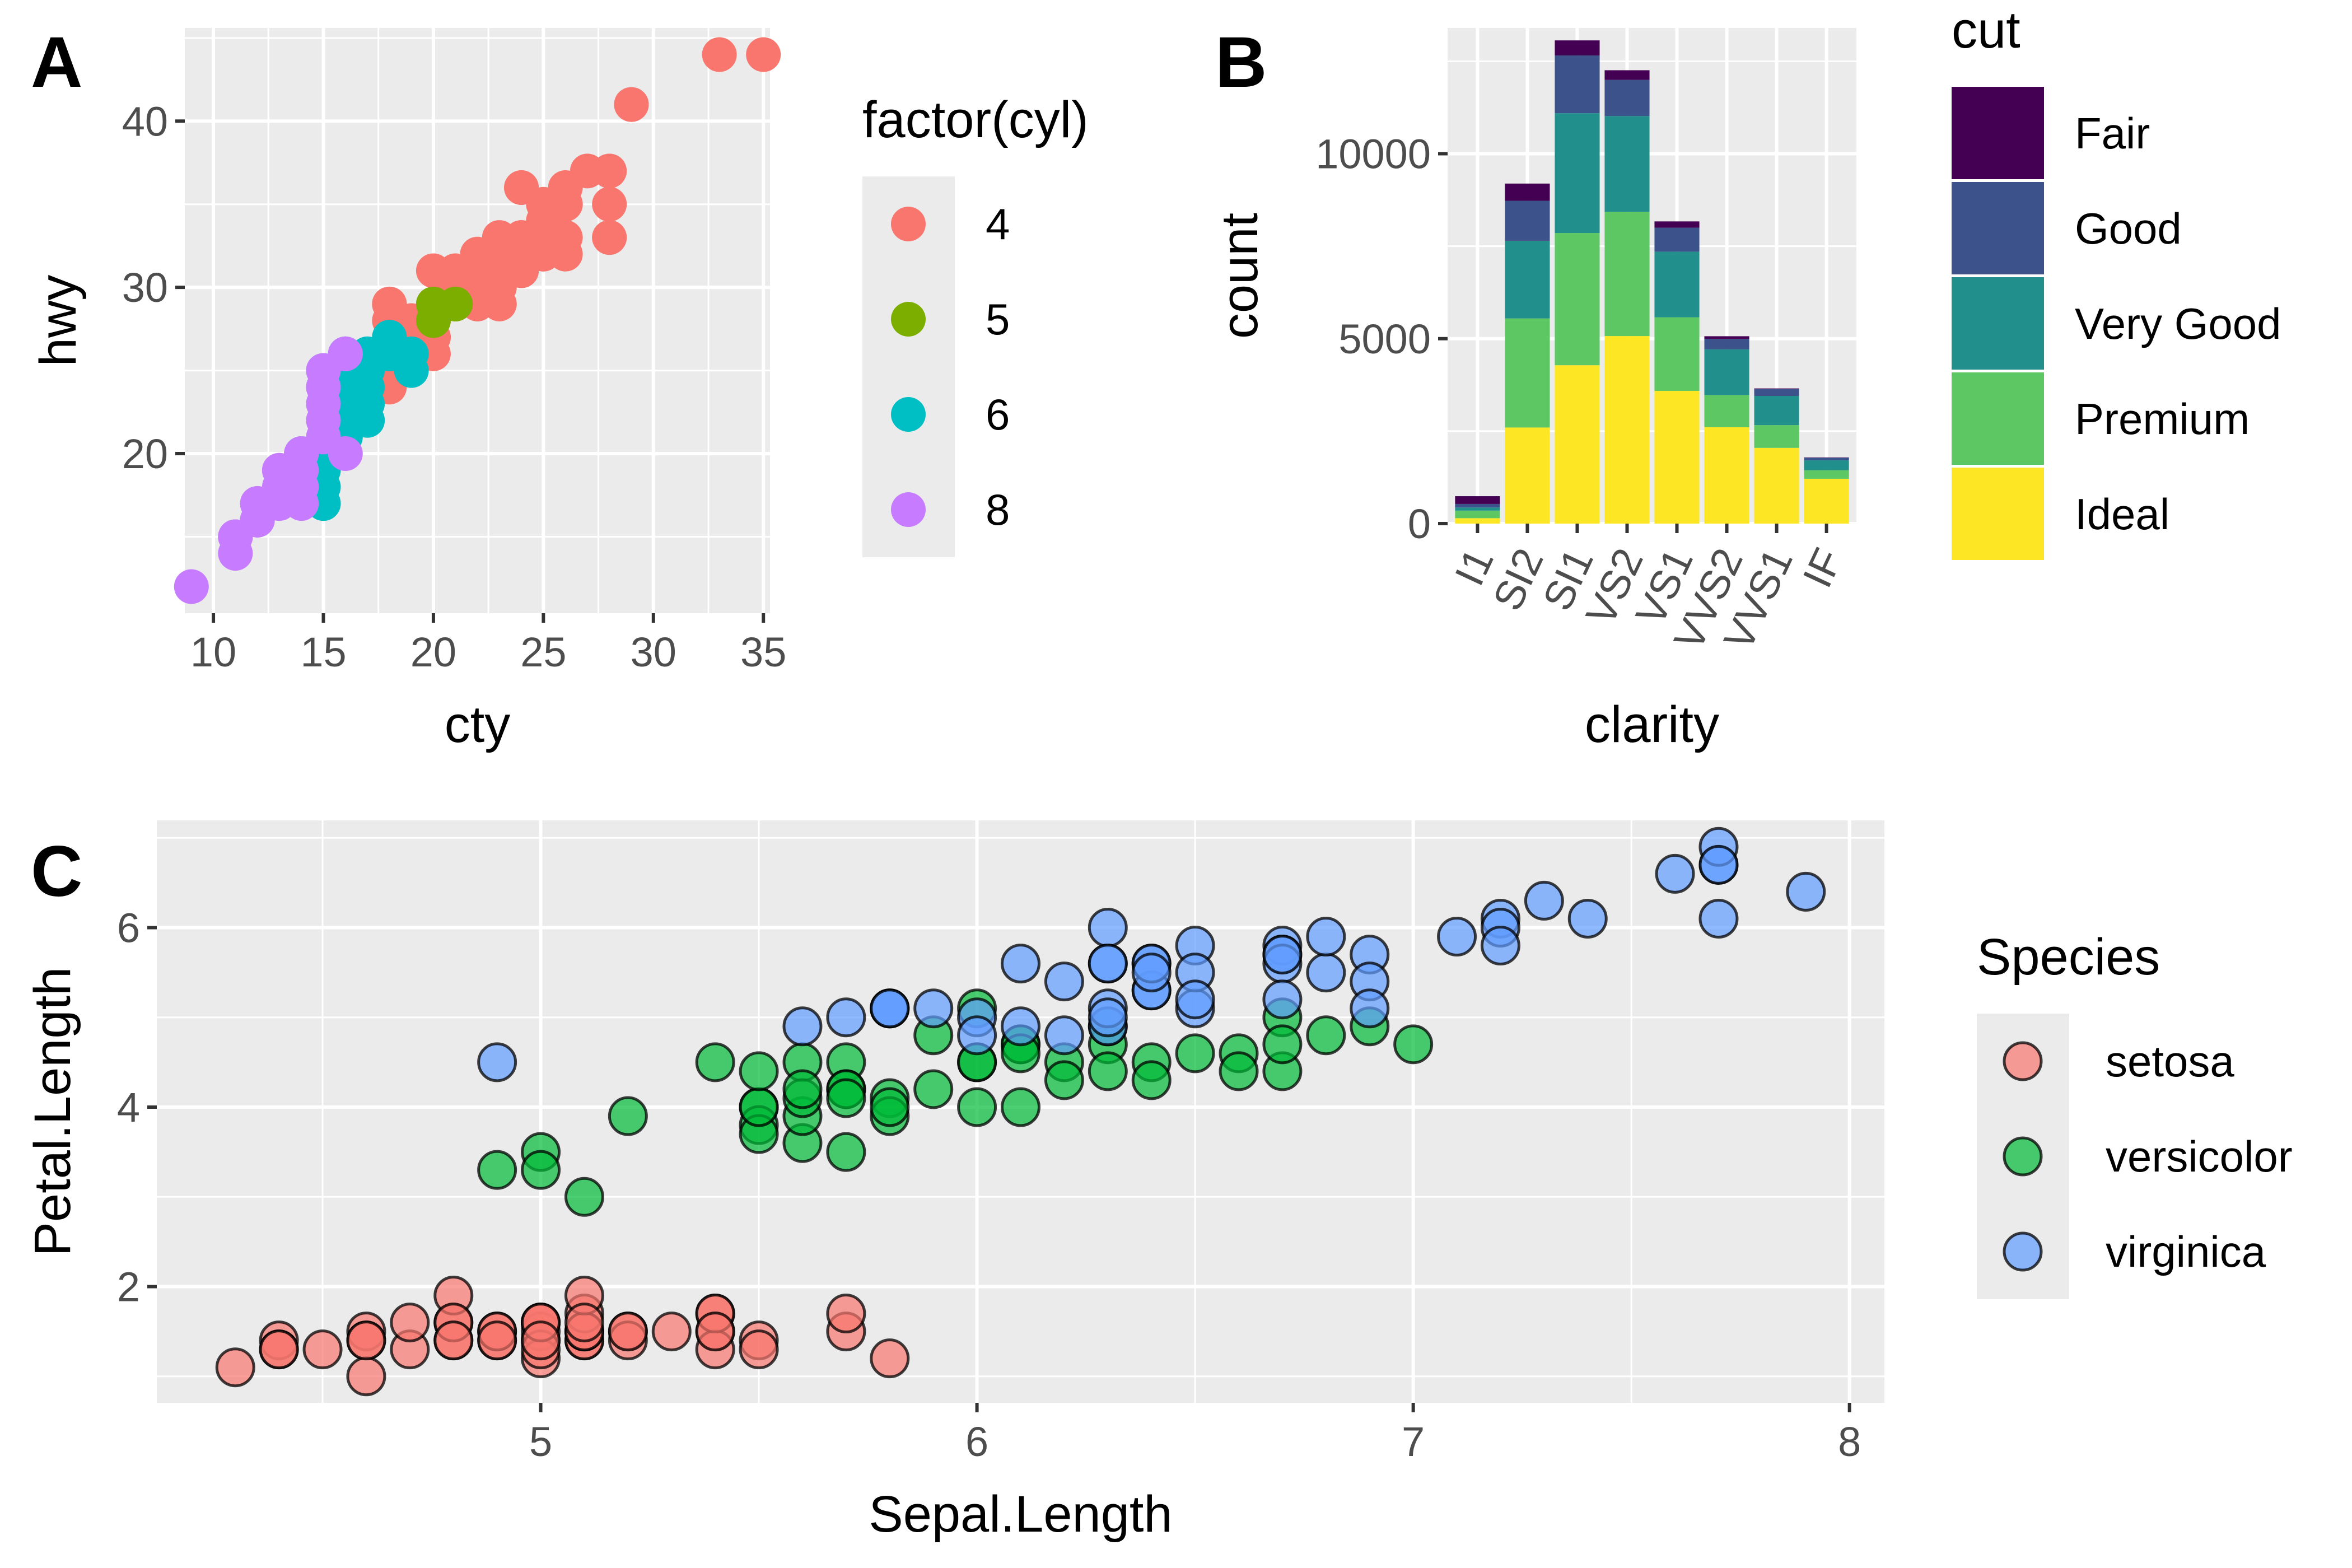  What do you see at coordinates (998, 415) in the screenshot?
I see `legend-label: 6` at bounding box center [998, 415].